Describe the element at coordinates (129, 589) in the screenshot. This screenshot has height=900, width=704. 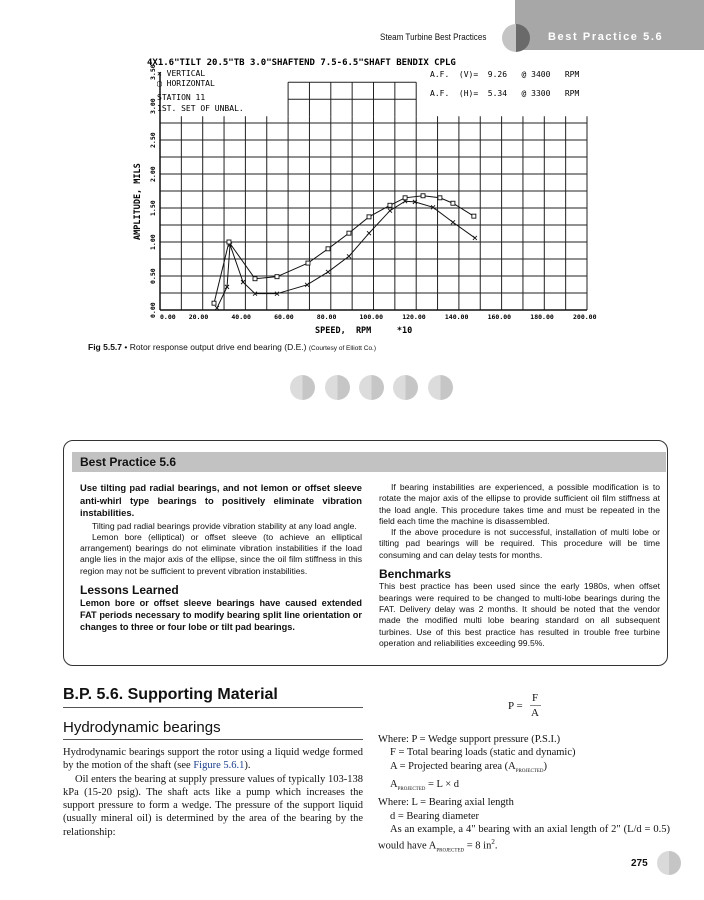
I see `lessons-heading: Lessons Learned` at that location.